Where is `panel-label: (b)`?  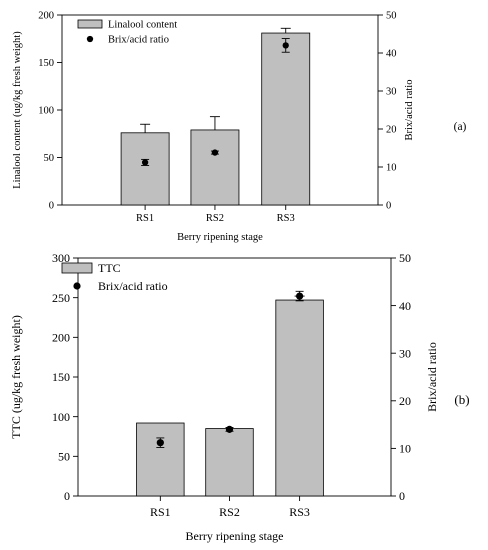 panel-label: (b) is located at coordinates (461, 399).